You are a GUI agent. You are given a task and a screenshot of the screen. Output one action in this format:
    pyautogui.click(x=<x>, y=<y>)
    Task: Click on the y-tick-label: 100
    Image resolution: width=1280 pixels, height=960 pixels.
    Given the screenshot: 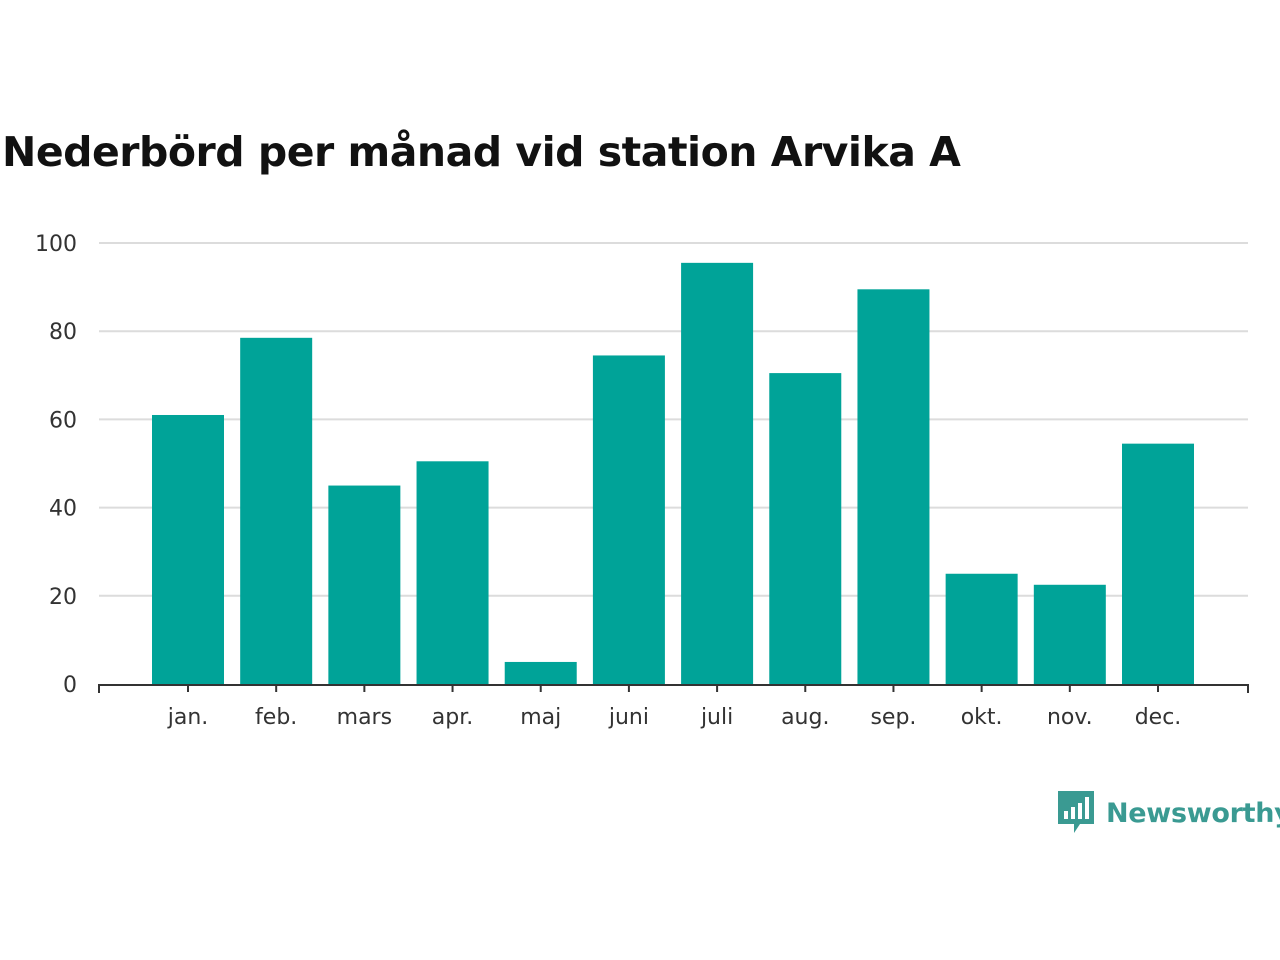 What is the action you would take?
    pyautogui.click(x=56, y=244)
    